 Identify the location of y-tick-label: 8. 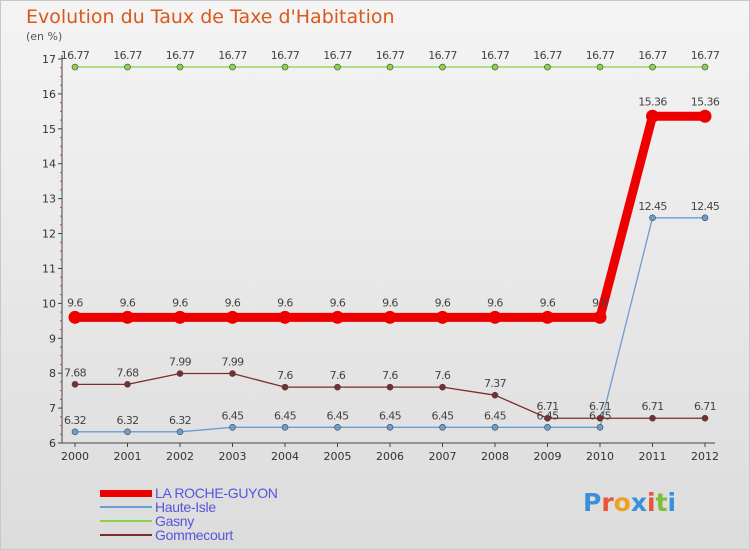
(52, 373).